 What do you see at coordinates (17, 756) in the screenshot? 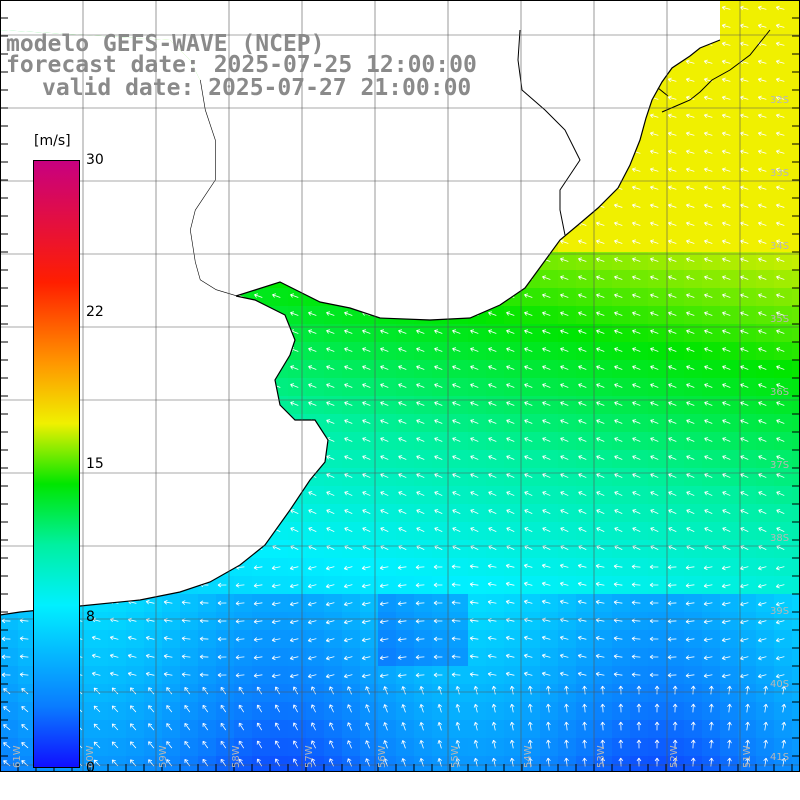
I see `lon-label: 61W` at bounding box center [17, 756].